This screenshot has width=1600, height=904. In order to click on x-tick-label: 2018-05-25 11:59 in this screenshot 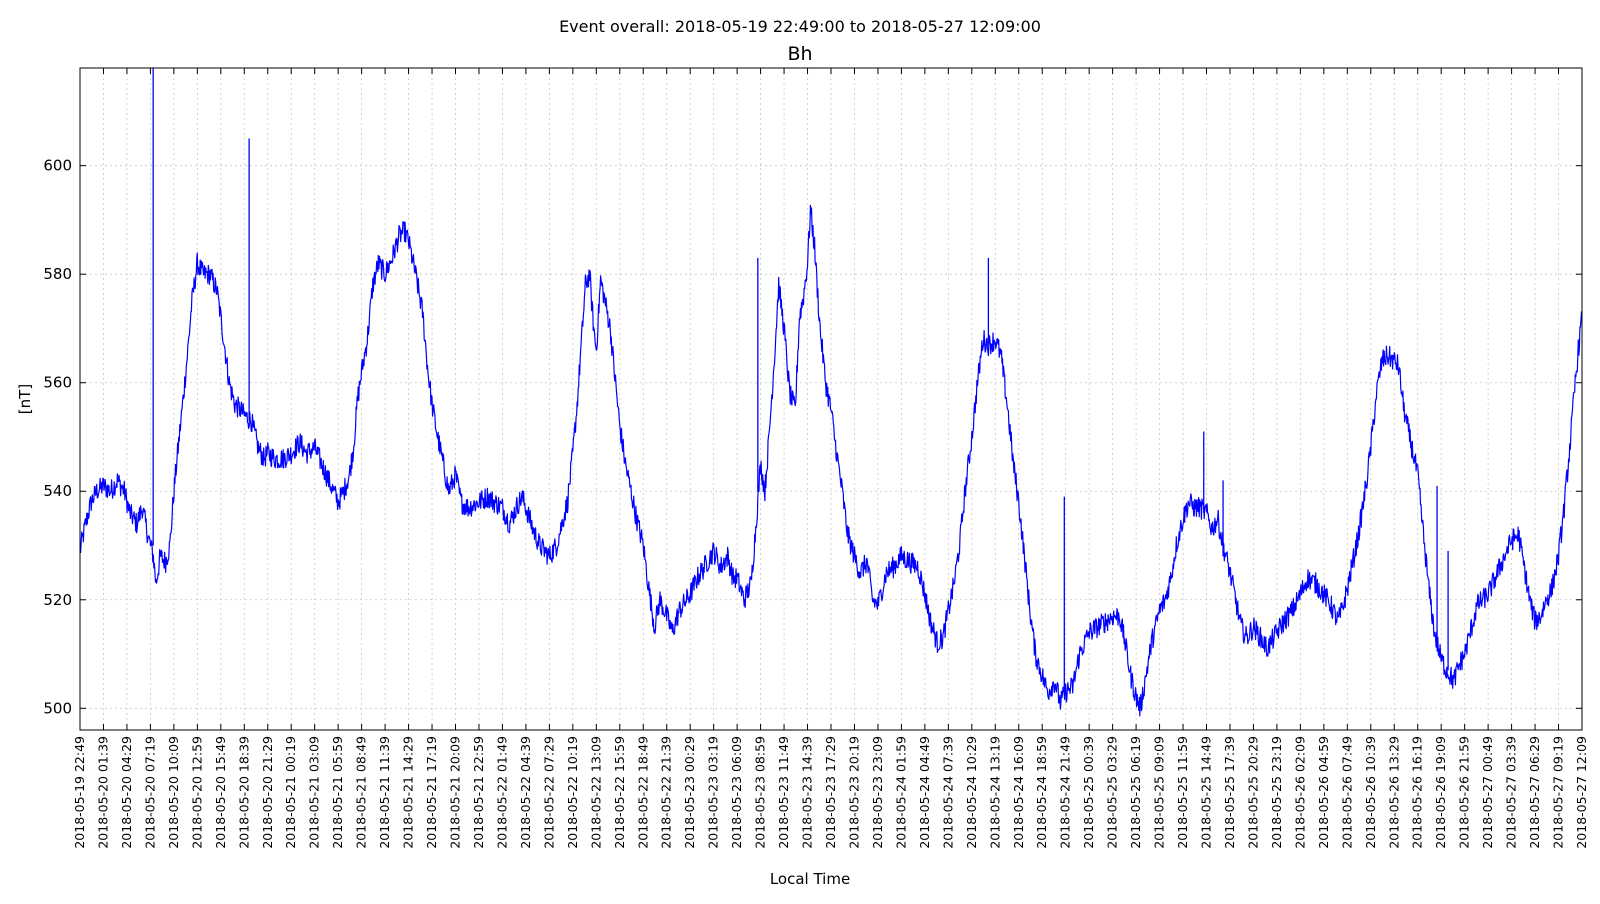, I will do `click(1182, 792)`.